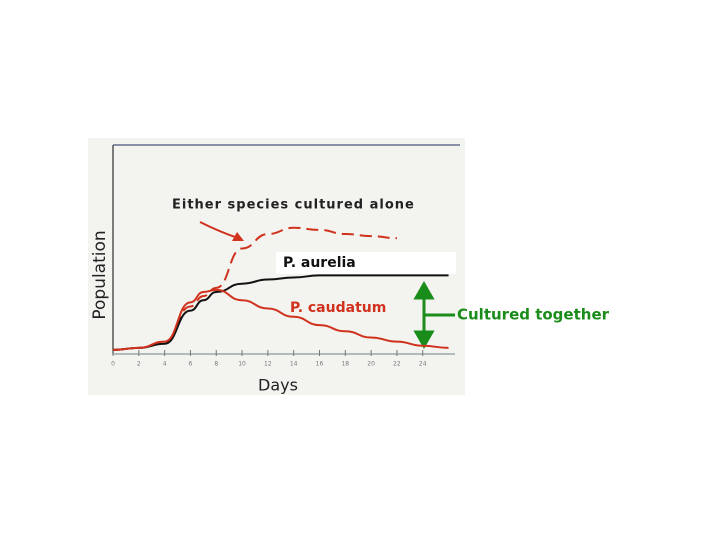  What do you see at coordinates (366, 263) in the screenshot?
I see `label-box` at bounding box center [366, 263].